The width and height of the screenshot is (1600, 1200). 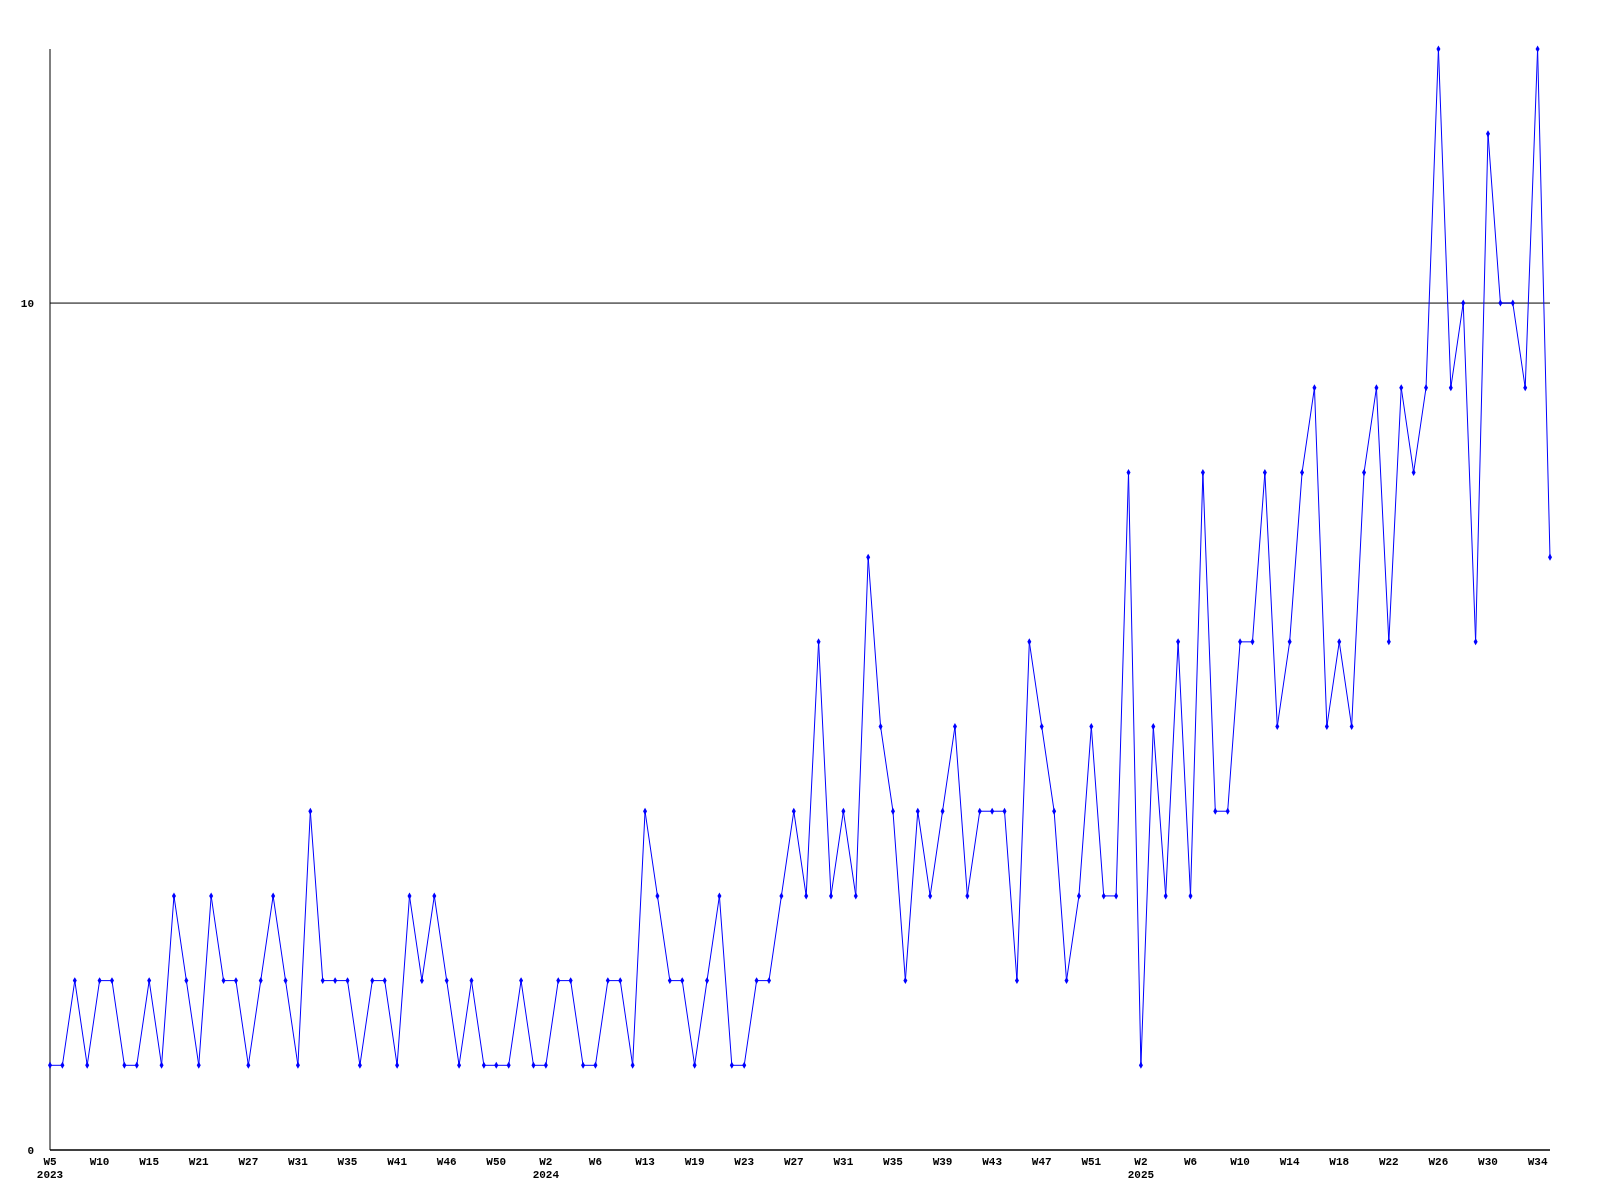 I want to click on x-tick-label: W22, so click(x=1388, y=1162).